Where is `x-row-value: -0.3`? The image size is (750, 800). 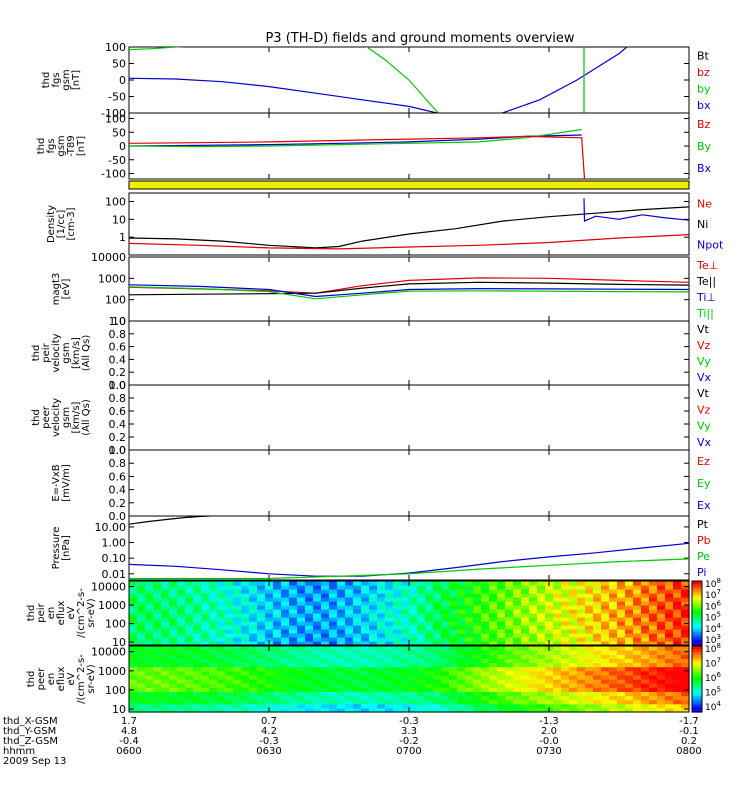
x-row-value: -0.3 is located at coordinates (269, 741).